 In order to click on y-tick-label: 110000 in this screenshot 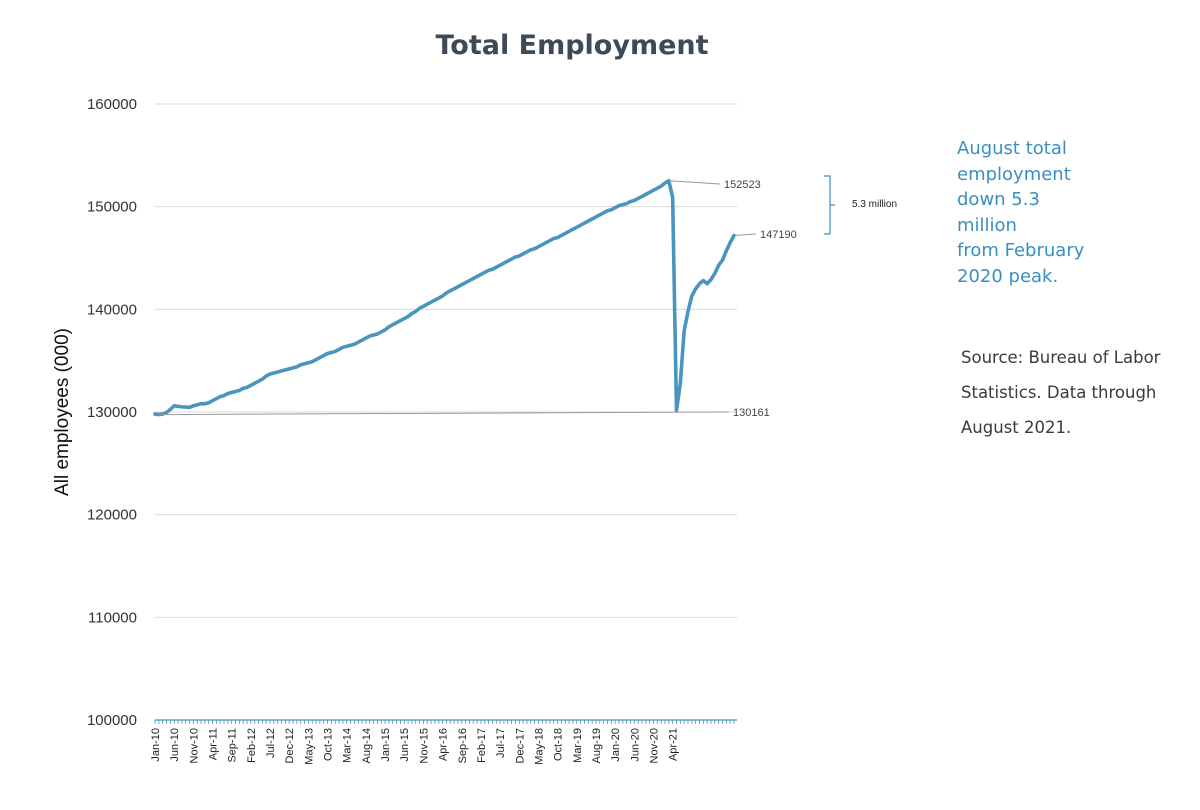, I will do `click(112, 617)`.